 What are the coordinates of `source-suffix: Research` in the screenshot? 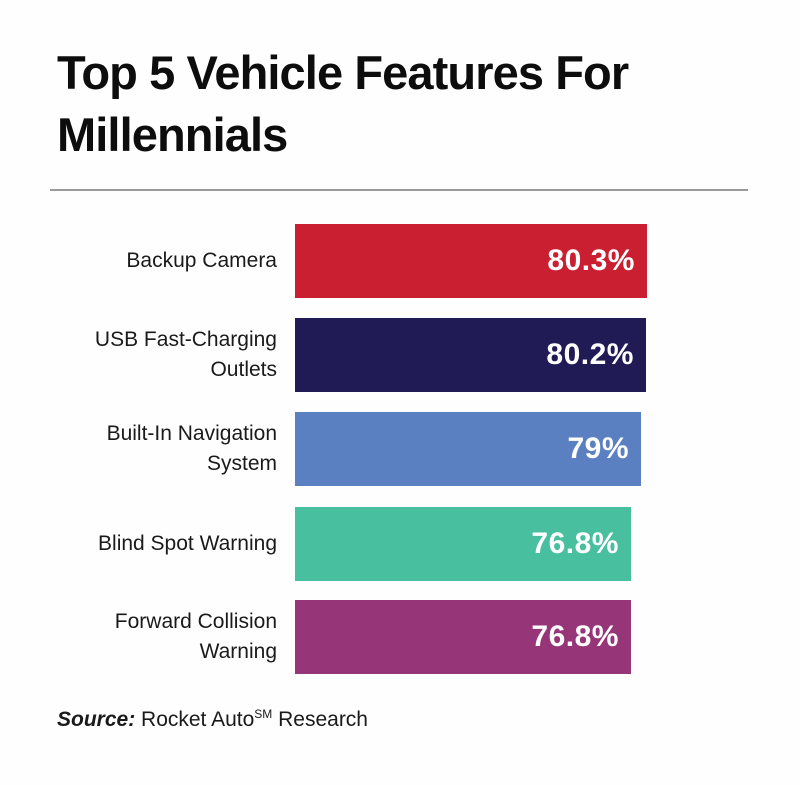 It's located at (323, 719).